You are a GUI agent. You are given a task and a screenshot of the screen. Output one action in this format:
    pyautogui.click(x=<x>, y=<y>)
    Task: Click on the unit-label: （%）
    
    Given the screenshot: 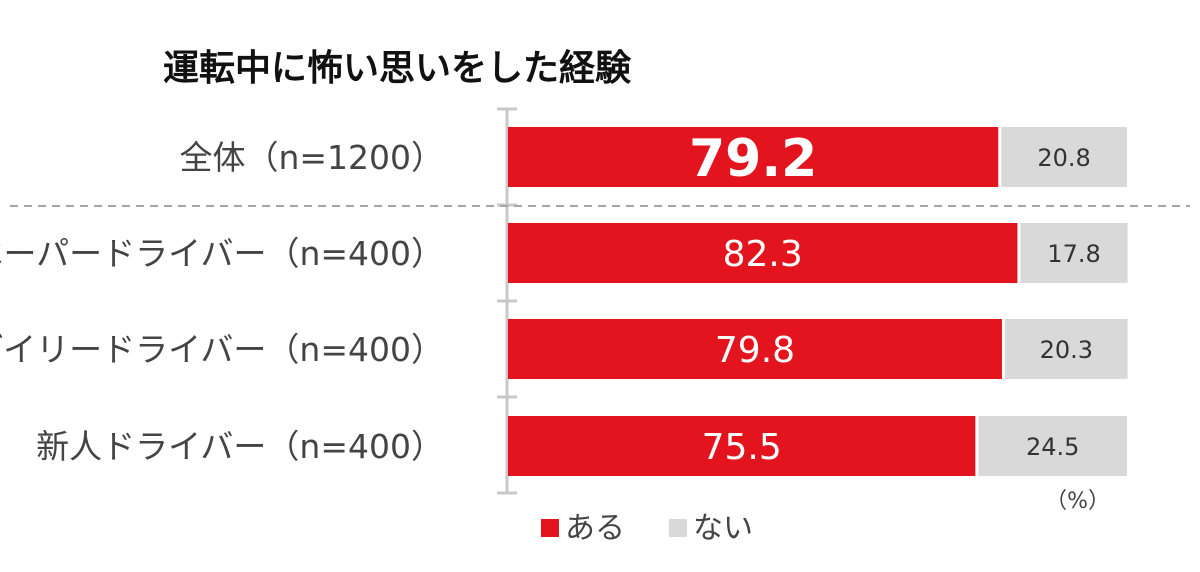 What is the action you would take?
    pyautogui.click(x=1077, y=501)
    